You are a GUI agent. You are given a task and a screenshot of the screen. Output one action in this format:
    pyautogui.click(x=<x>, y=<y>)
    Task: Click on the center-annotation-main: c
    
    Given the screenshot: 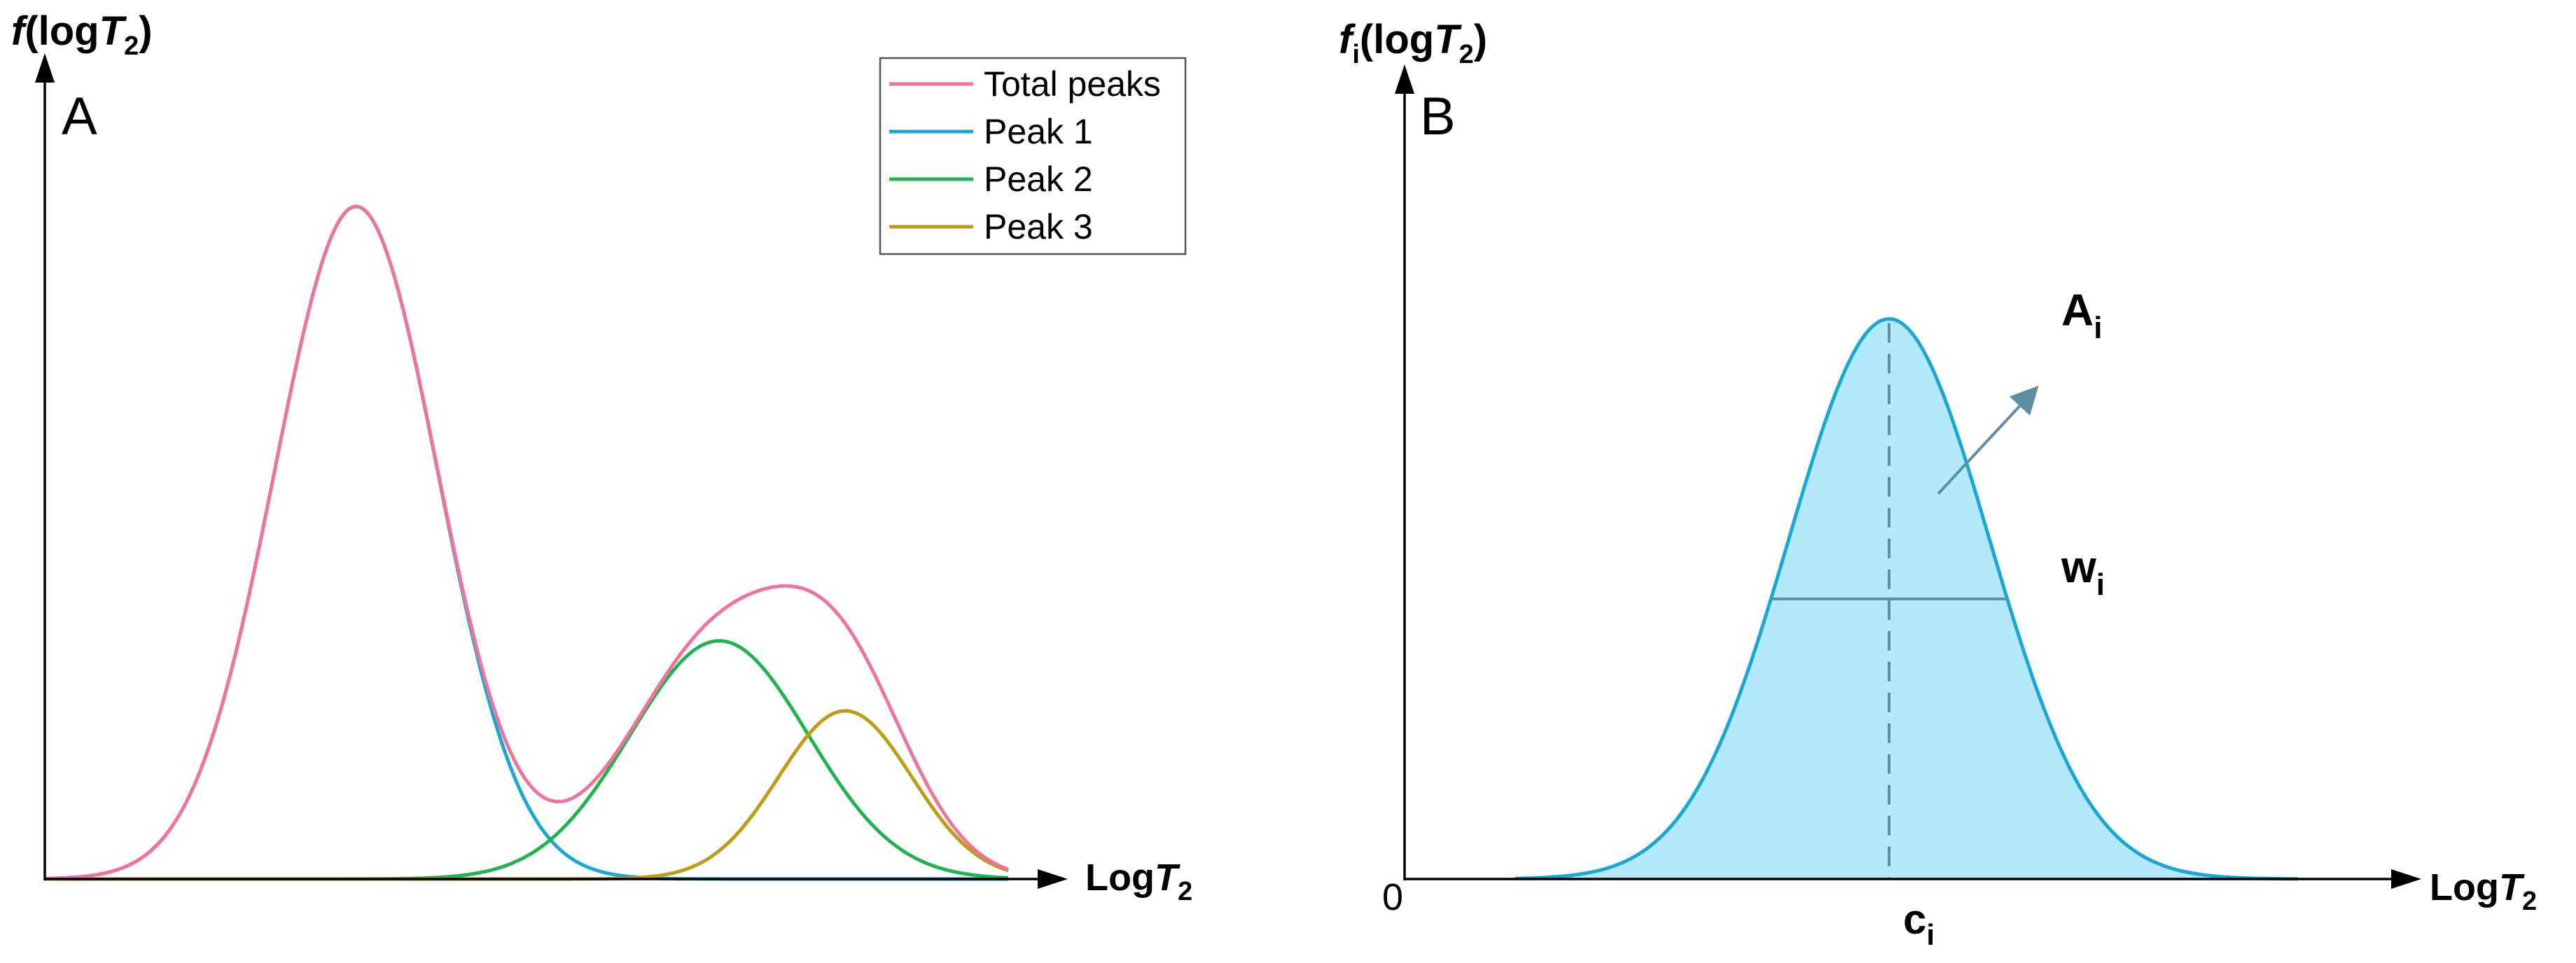 What is the action you would take?
    pyautogui.click(x=1914, y=919)
    